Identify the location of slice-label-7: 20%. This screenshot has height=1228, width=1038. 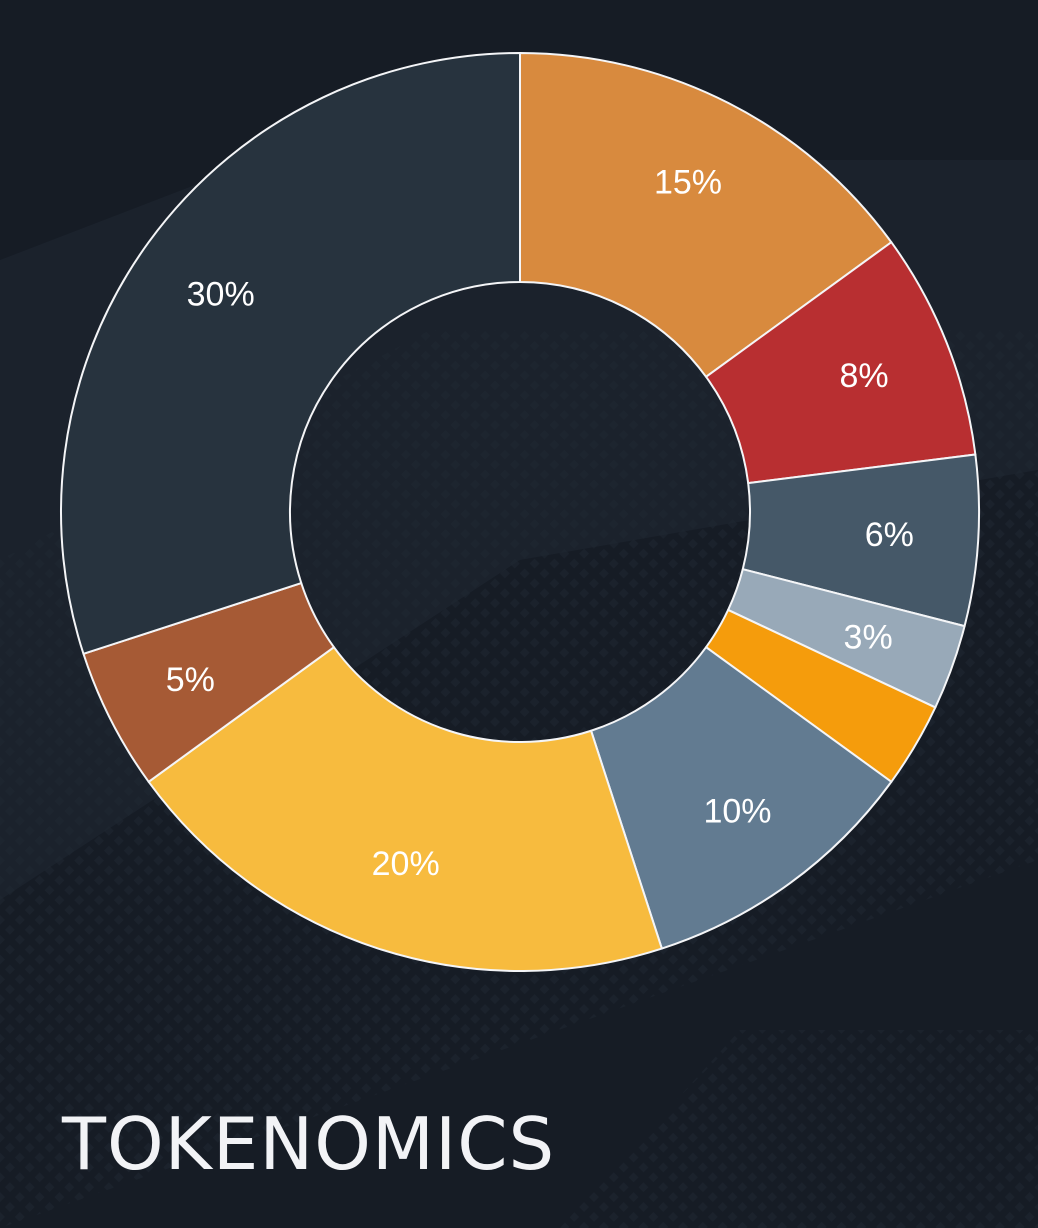
(406, 864).